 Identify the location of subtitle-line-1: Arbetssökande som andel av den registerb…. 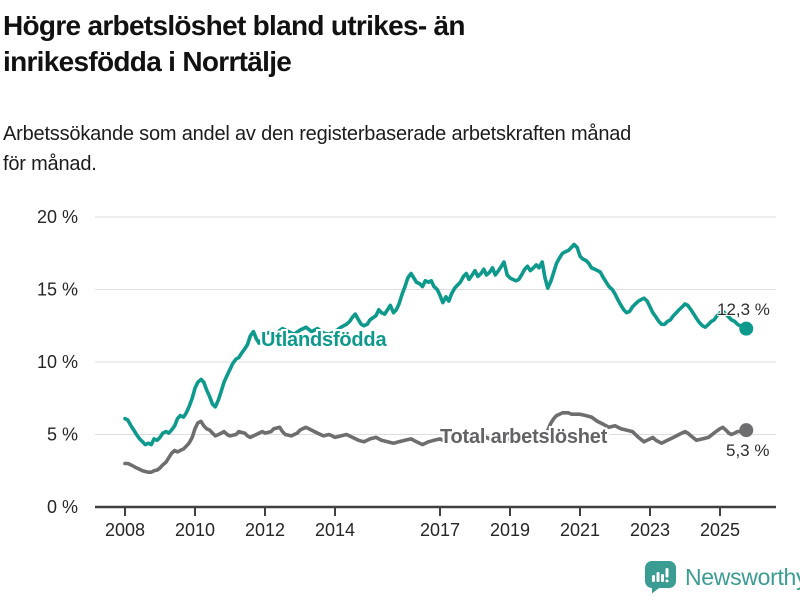
(317, 134).